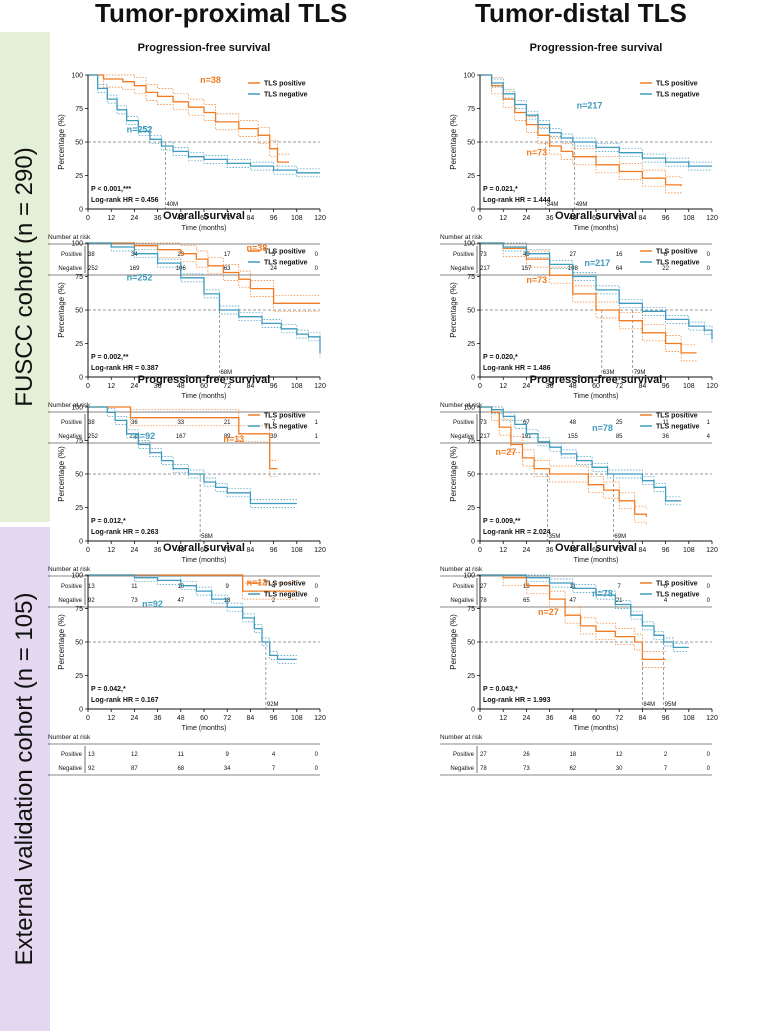 This screenshot has height=1031, width=765. Describe the element at coordinates (320, 218) in the screenshot. I see `x-tick-label: 120` at that location.